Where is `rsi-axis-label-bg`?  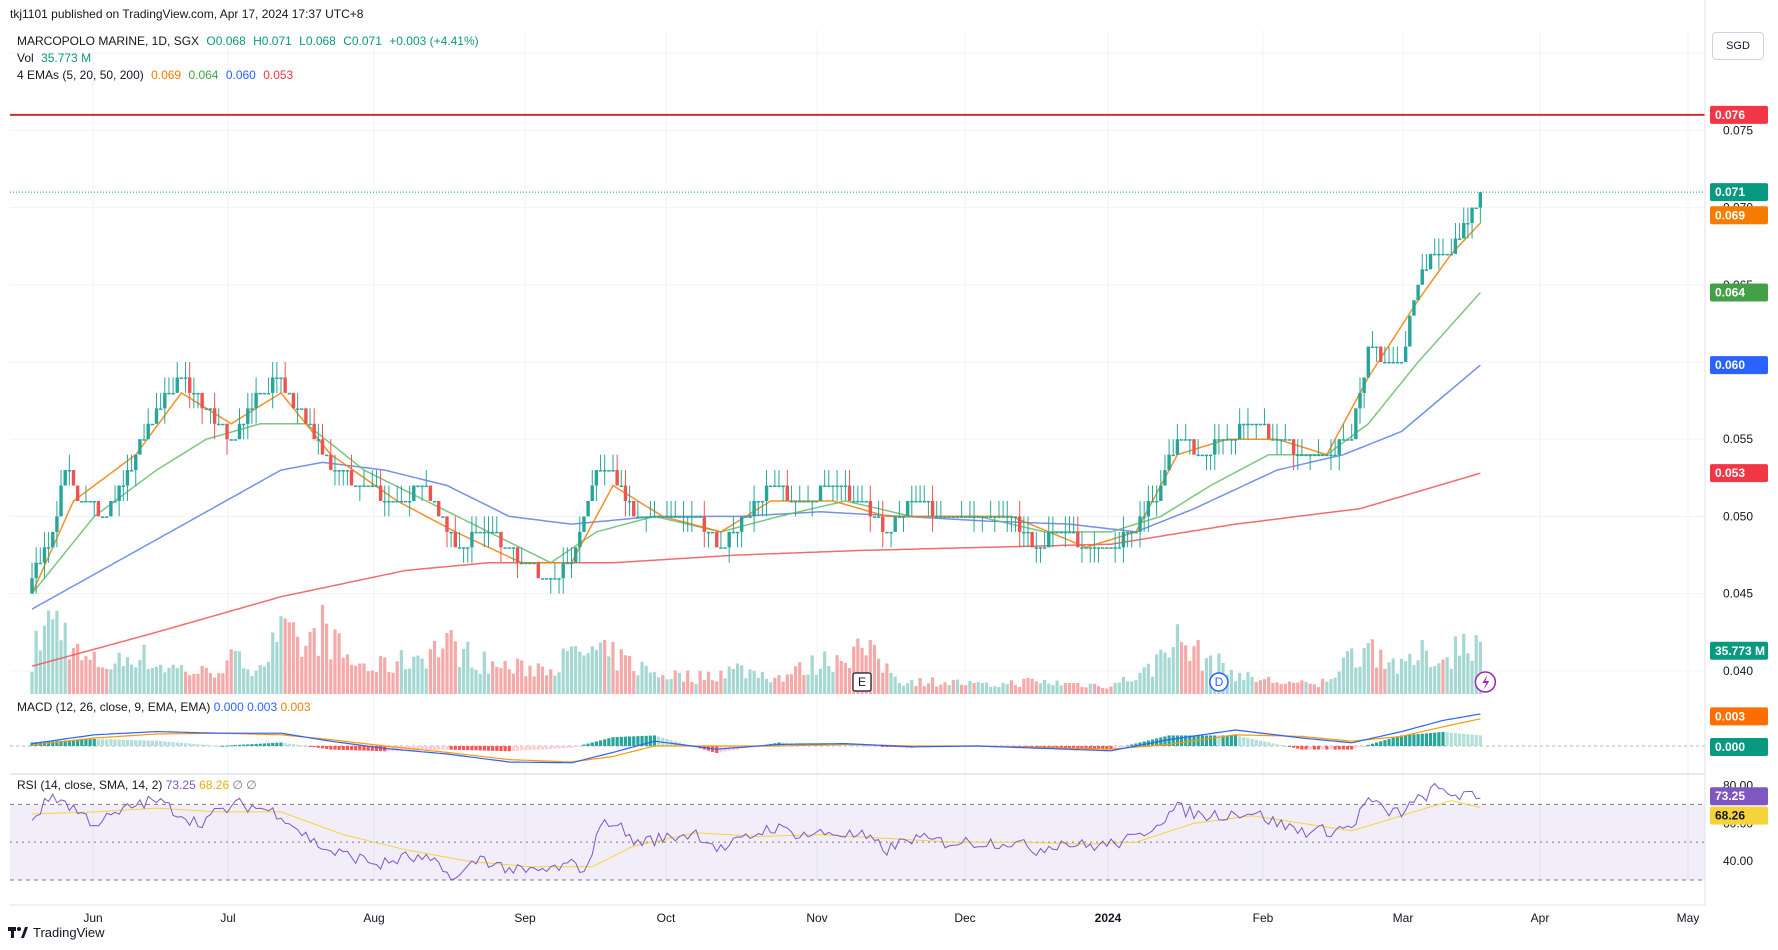 rsi-axis-label-bg is located at coordinates (1739, 796).